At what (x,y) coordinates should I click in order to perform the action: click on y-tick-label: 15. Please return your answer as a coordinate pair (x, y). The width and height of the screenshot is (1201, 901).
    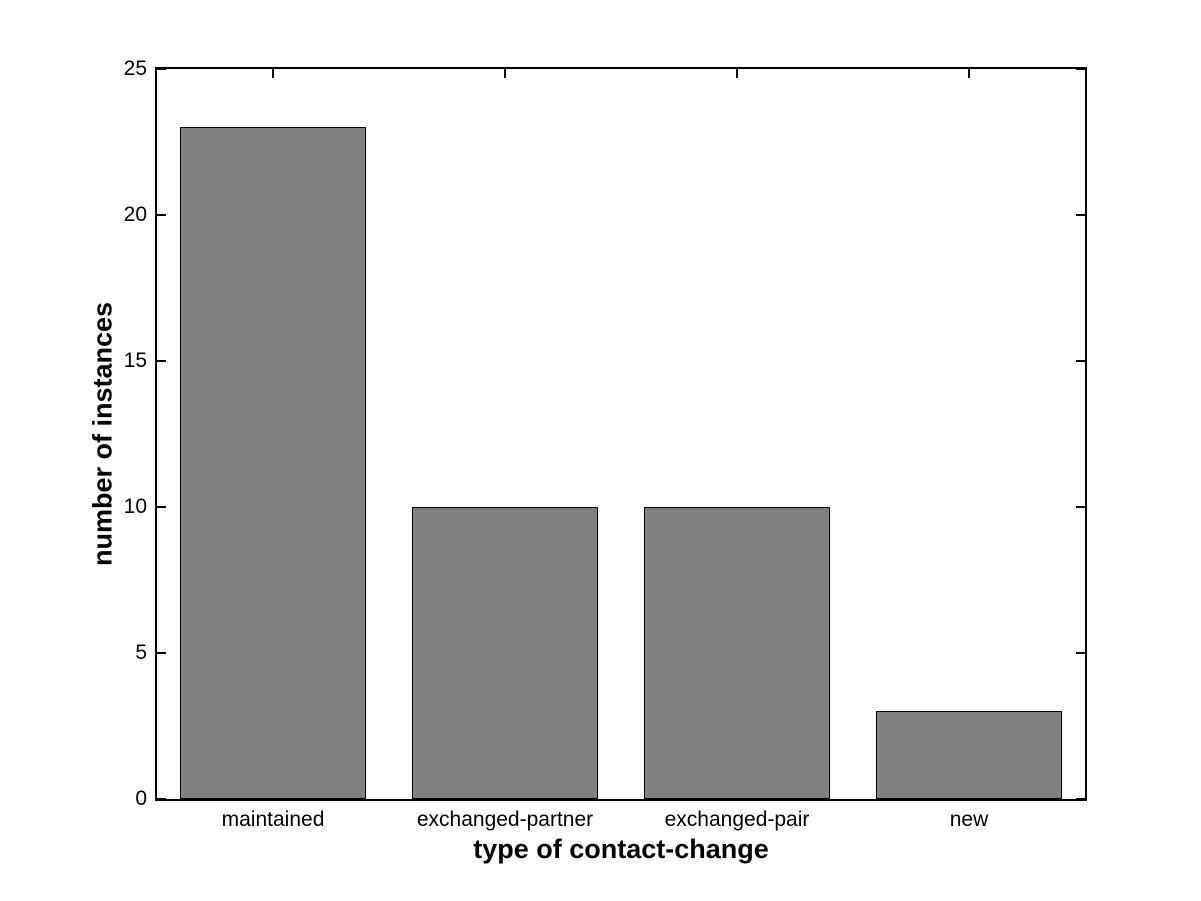
    Looking at the image, I should click on (135, 360).